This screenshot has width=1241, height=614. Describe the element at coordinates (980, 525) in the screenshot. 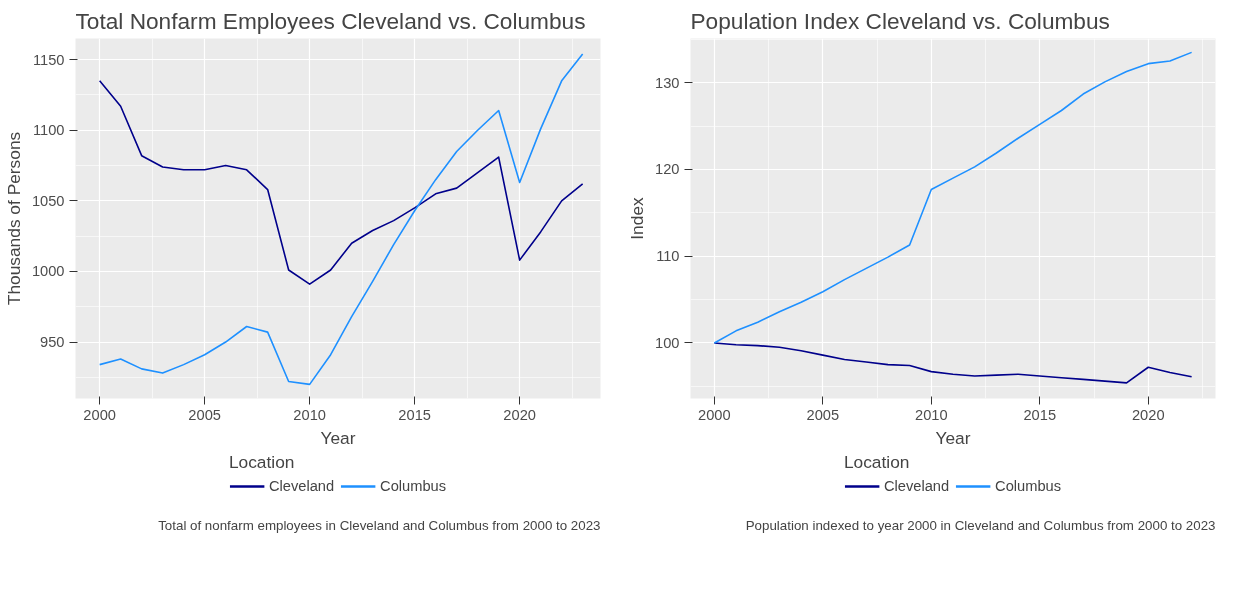

I see `text: Population indexed to year 2000 in Cleveland and Columbus from 2000 to 2023` at that location.